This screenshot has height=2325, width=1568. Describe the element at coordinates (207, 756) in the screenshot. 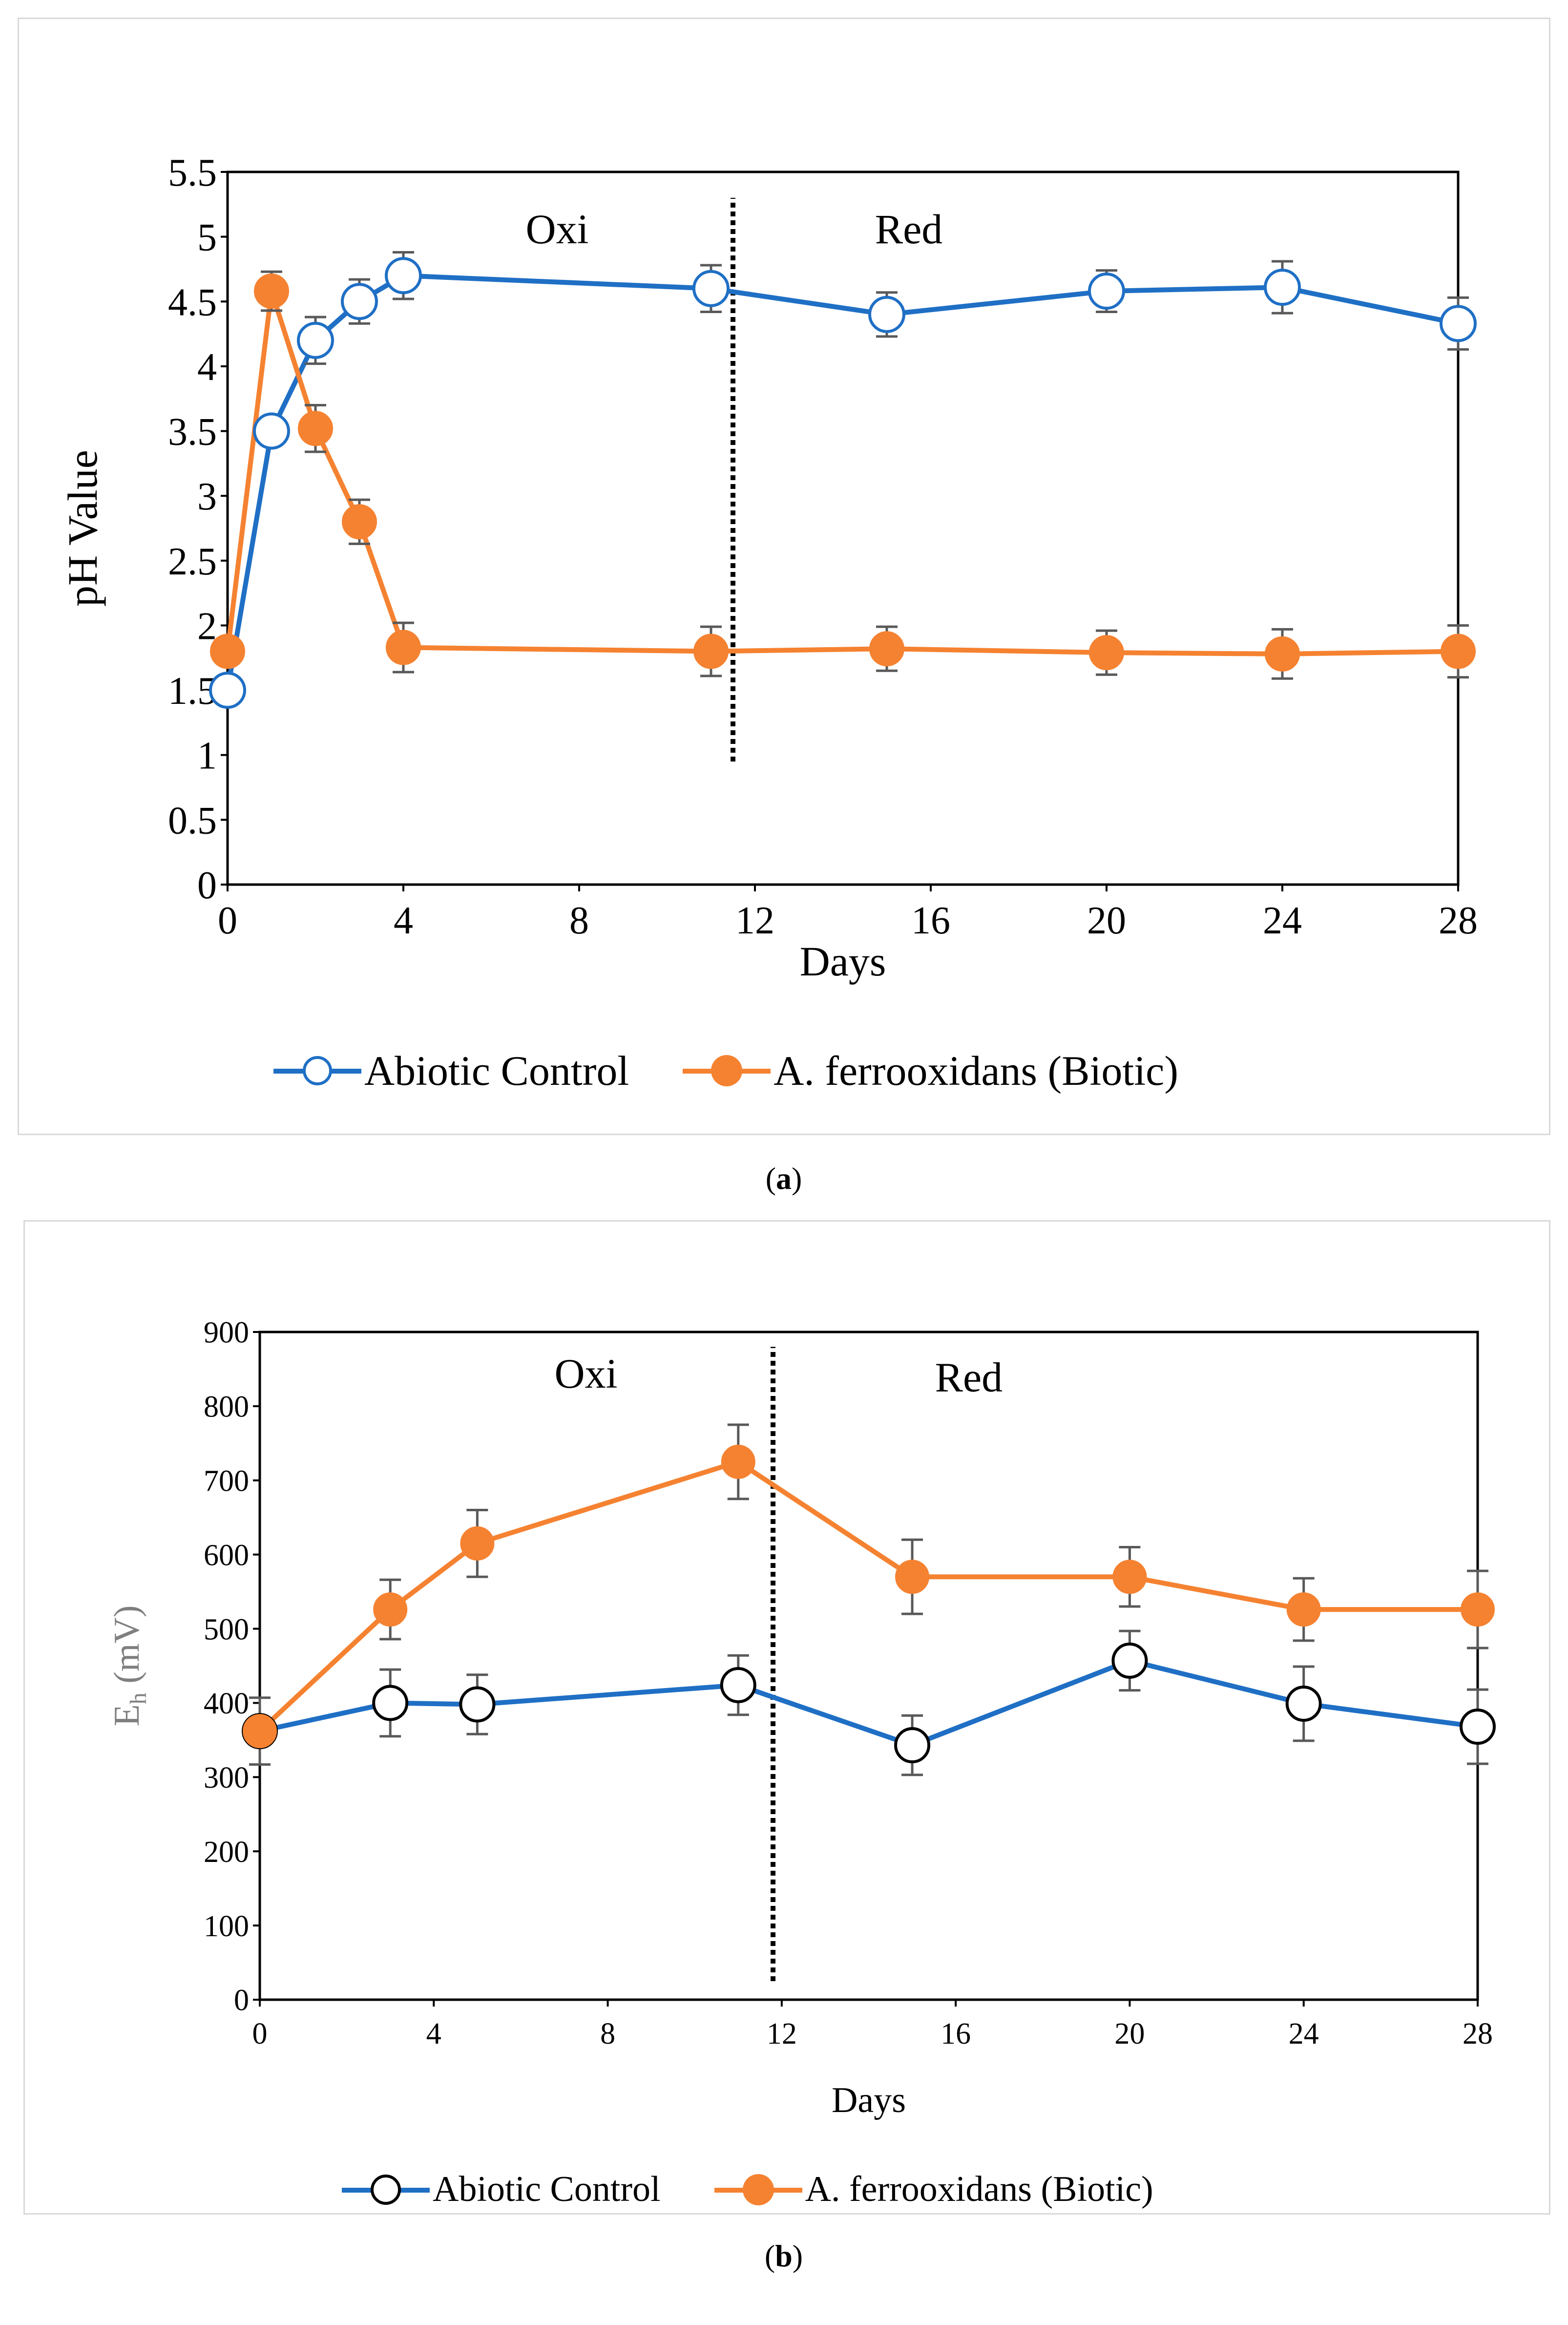

I see `y-tick-label: 1` at that location.